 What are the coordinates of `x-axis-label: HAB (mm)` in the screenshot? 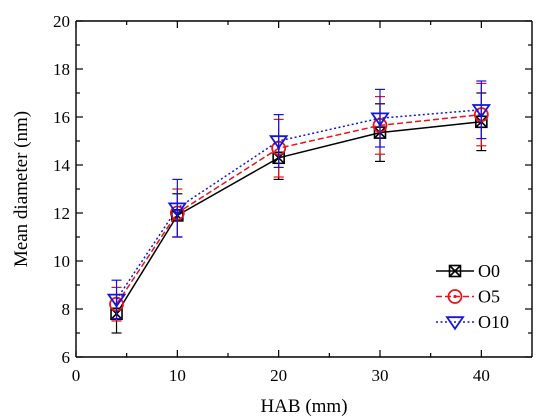 It's located at (303, 406).